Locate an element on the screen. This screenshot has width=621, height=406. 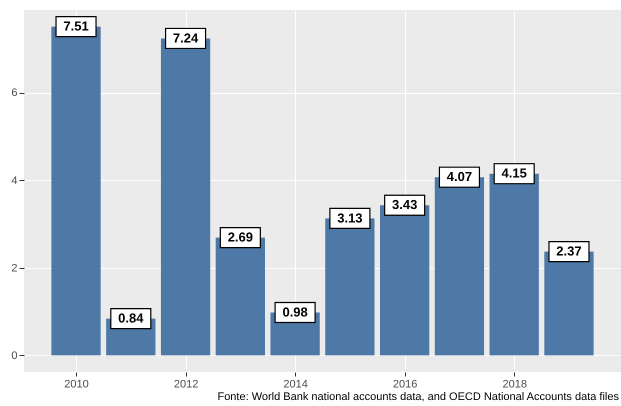
y-tick-label: 0 is located at coordinates (14, 356).